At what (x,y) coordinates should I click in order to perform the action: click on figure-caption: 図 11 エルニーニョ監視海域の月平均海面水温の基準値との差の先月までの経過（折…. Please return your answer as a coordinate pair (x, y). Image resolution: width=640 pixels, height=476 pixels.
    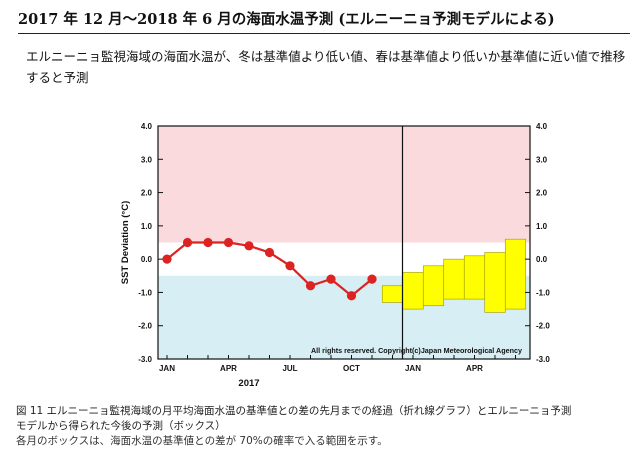
    Looking at the image, I should click on (322, 426).